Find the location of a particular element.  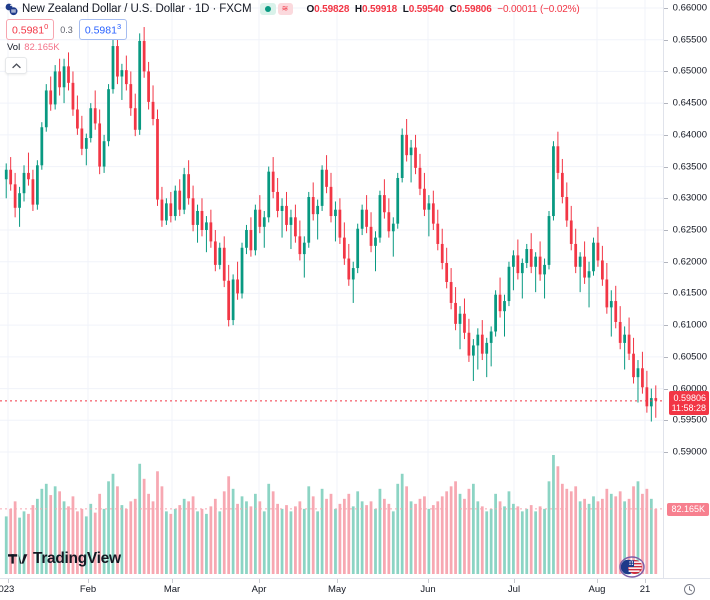

chart-settings-icon: ≋ is located at coordinates (285, 9).